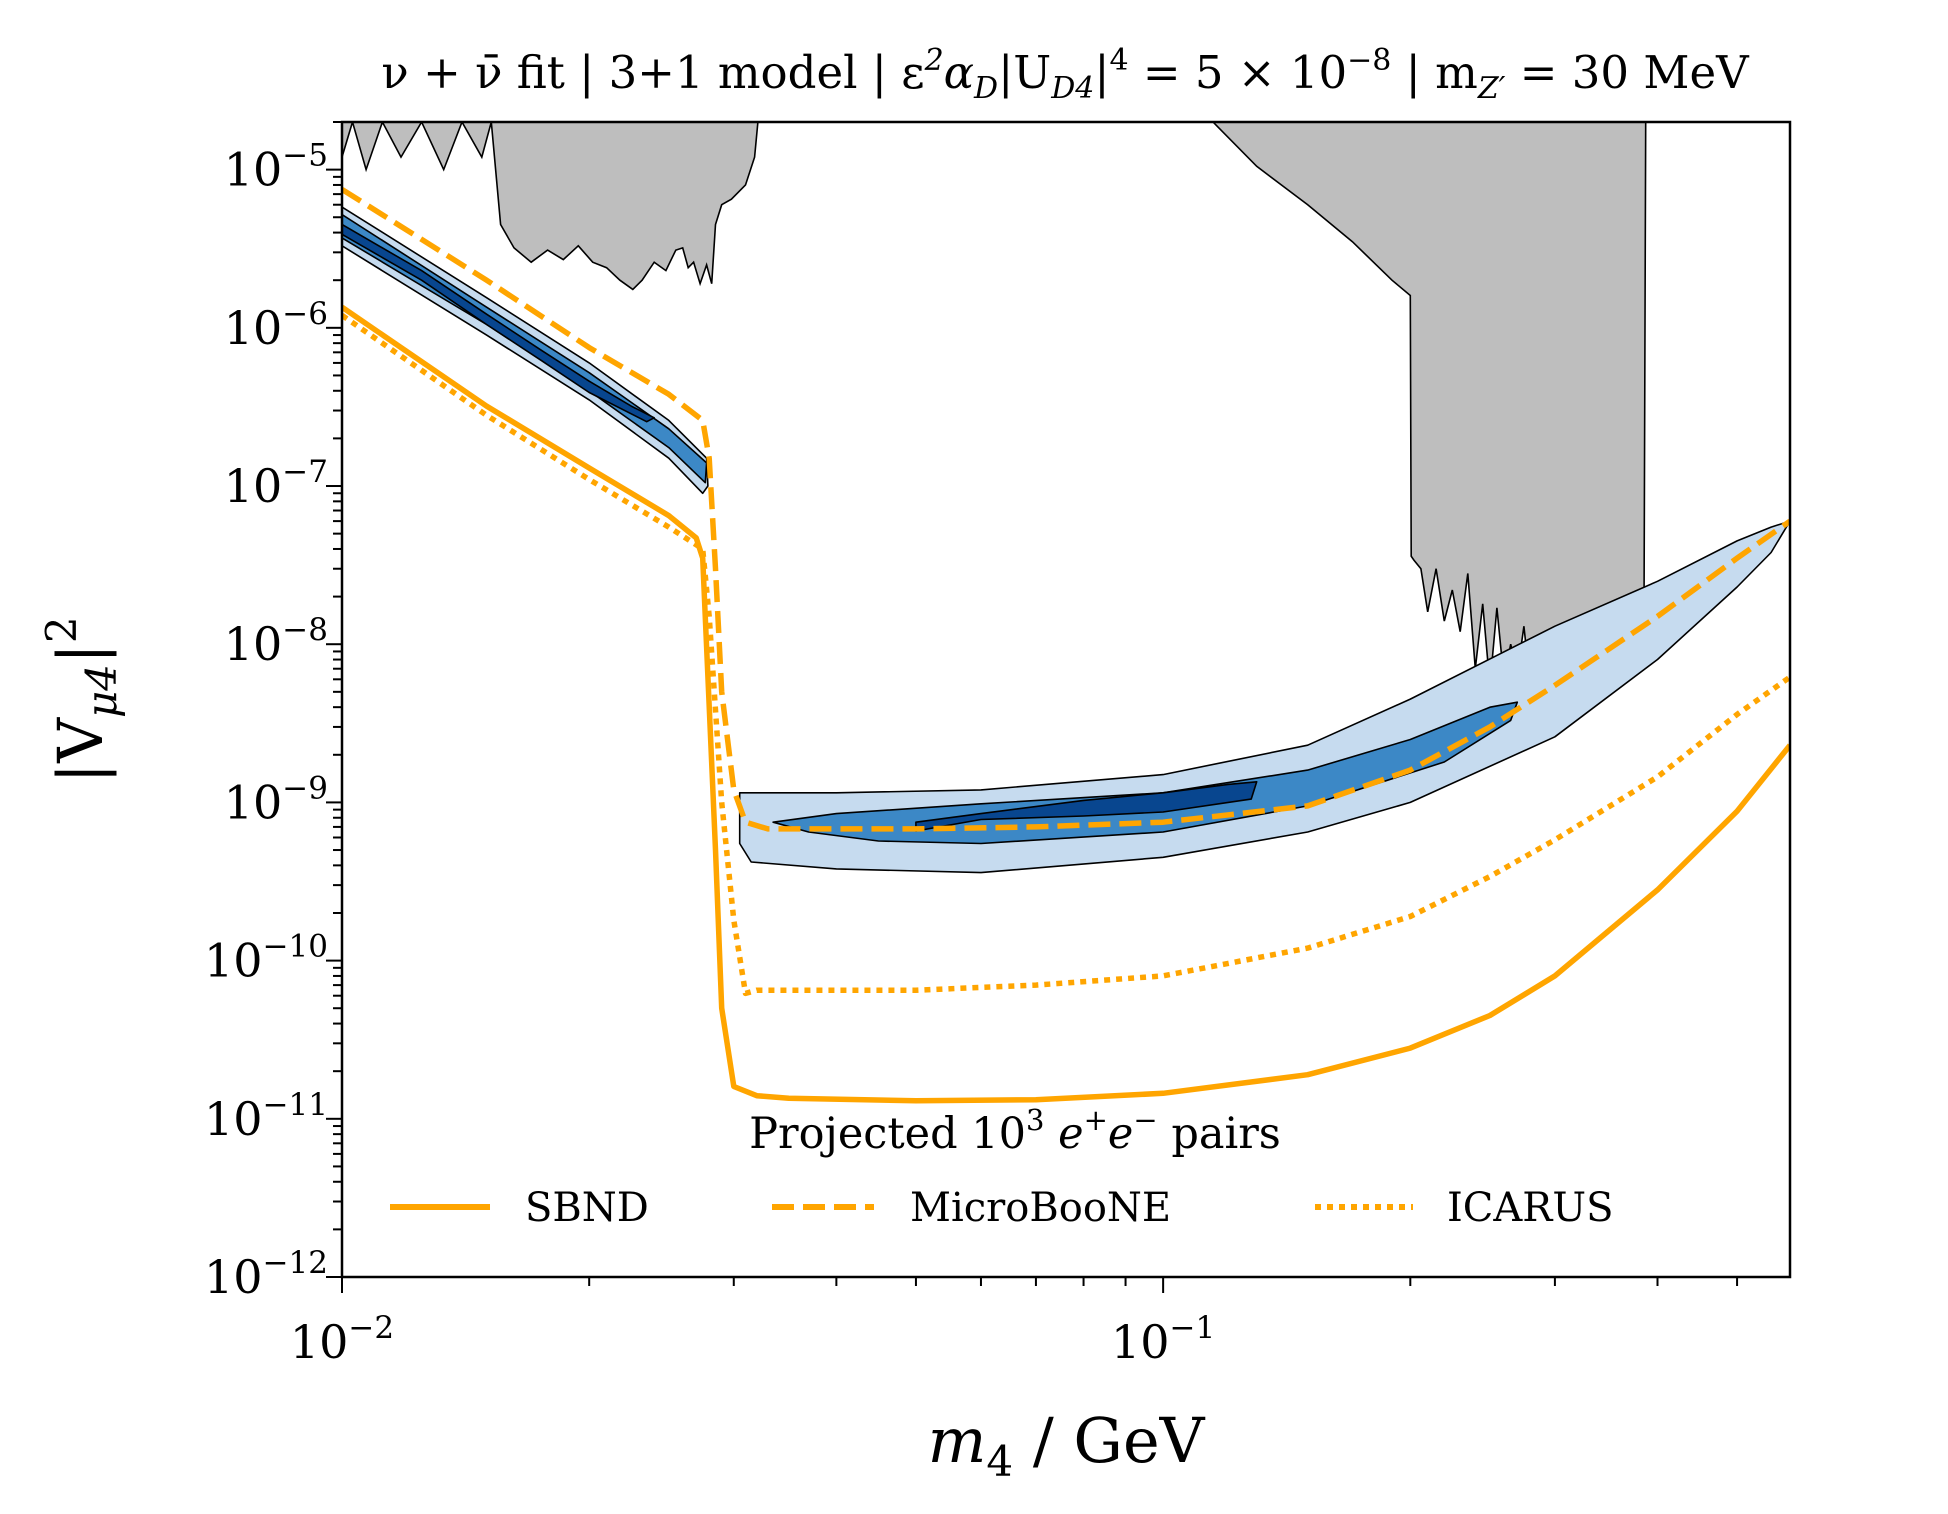 The image size is (1948, 1514). What do you see at coordinates (276, 167) in the screenshot?
I see `y-tick-label: 10⁻⁵` at bounding box center [276, 167].